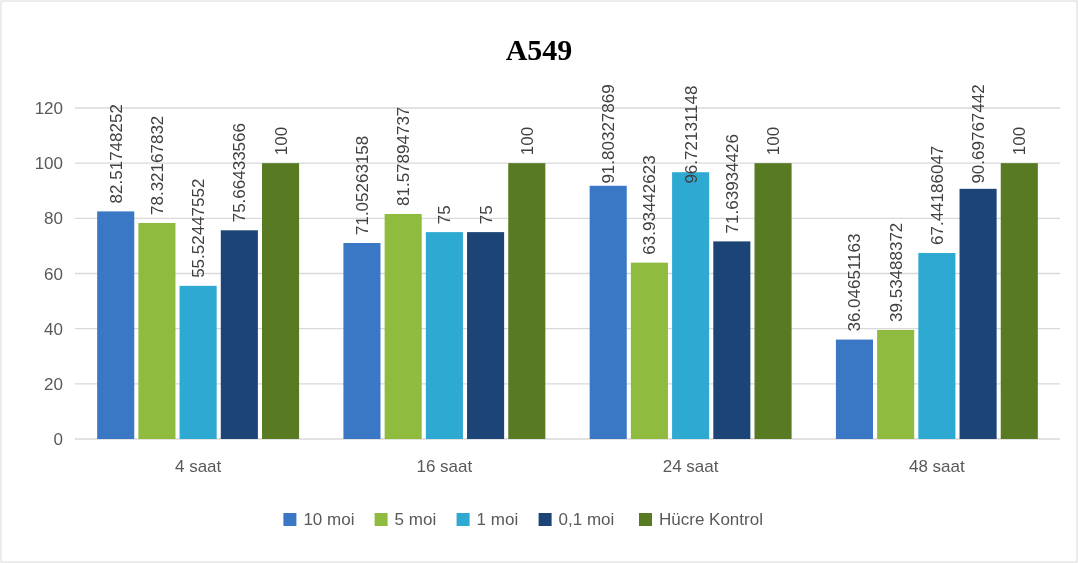  I want to click on data-label: 63.93442623, so click(650, 205).